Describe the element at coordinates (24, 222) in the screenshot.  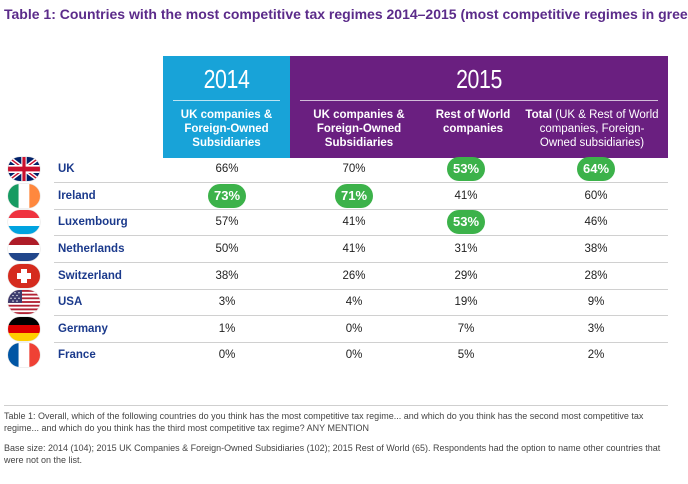
I see `luxembourg-flag-icon` at that location.